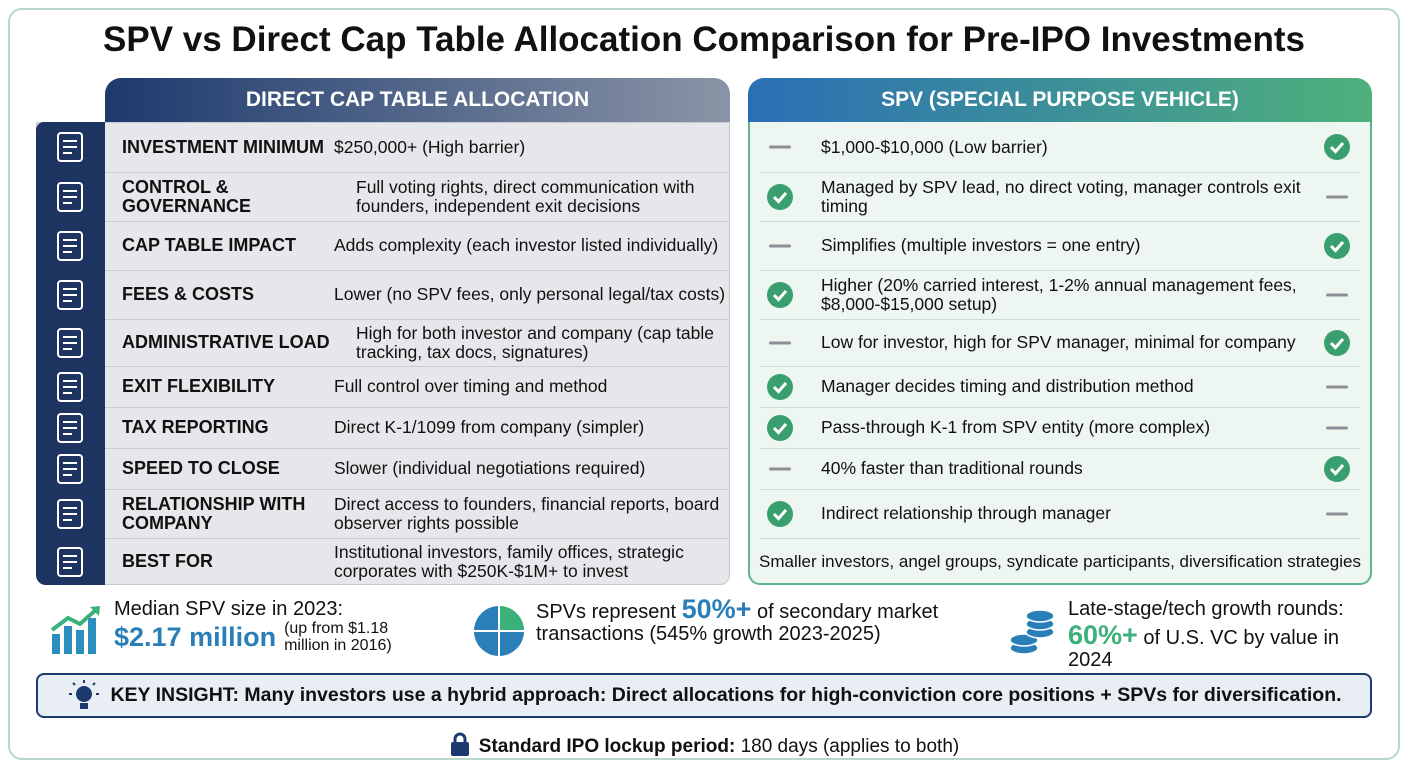  I want to click on stat-highlight: 60%+, so click(1103, 635).